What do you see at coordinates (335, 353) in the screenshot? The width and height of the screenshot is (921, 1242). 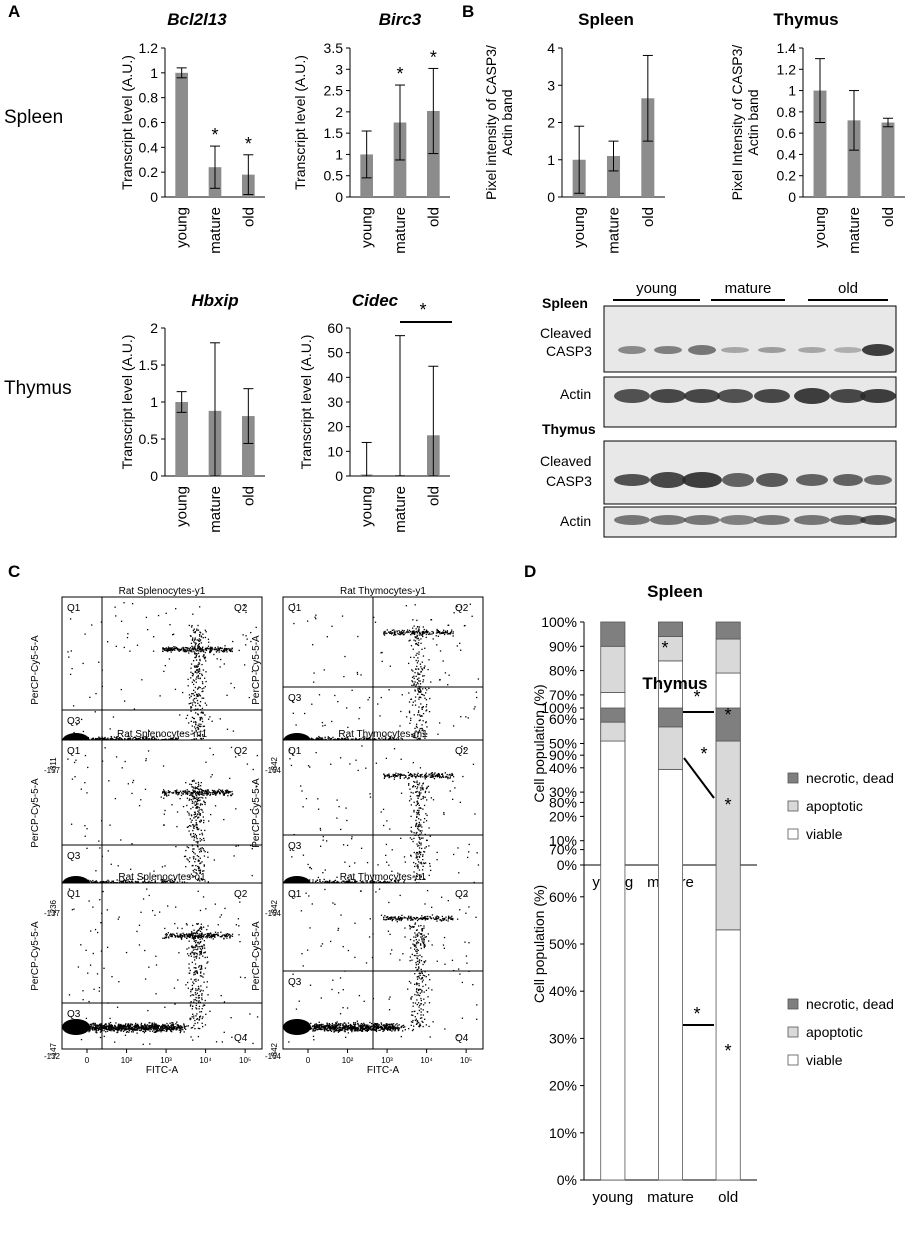 I see `y-tick-label-cidec: 50` at bounding box center [335, 353].